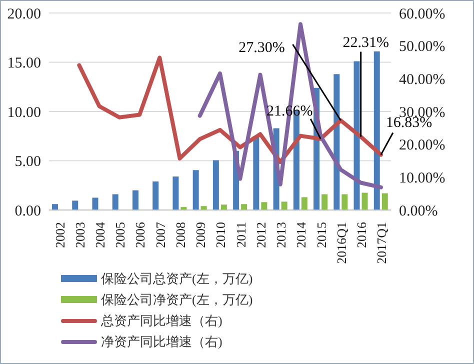 The height and width of the screenshot is (364, 474). What do you see at coordinates (422, 47) in the screenshot?
I see `y2-tick-label: 50.00%` at bounding box center [422, 47].